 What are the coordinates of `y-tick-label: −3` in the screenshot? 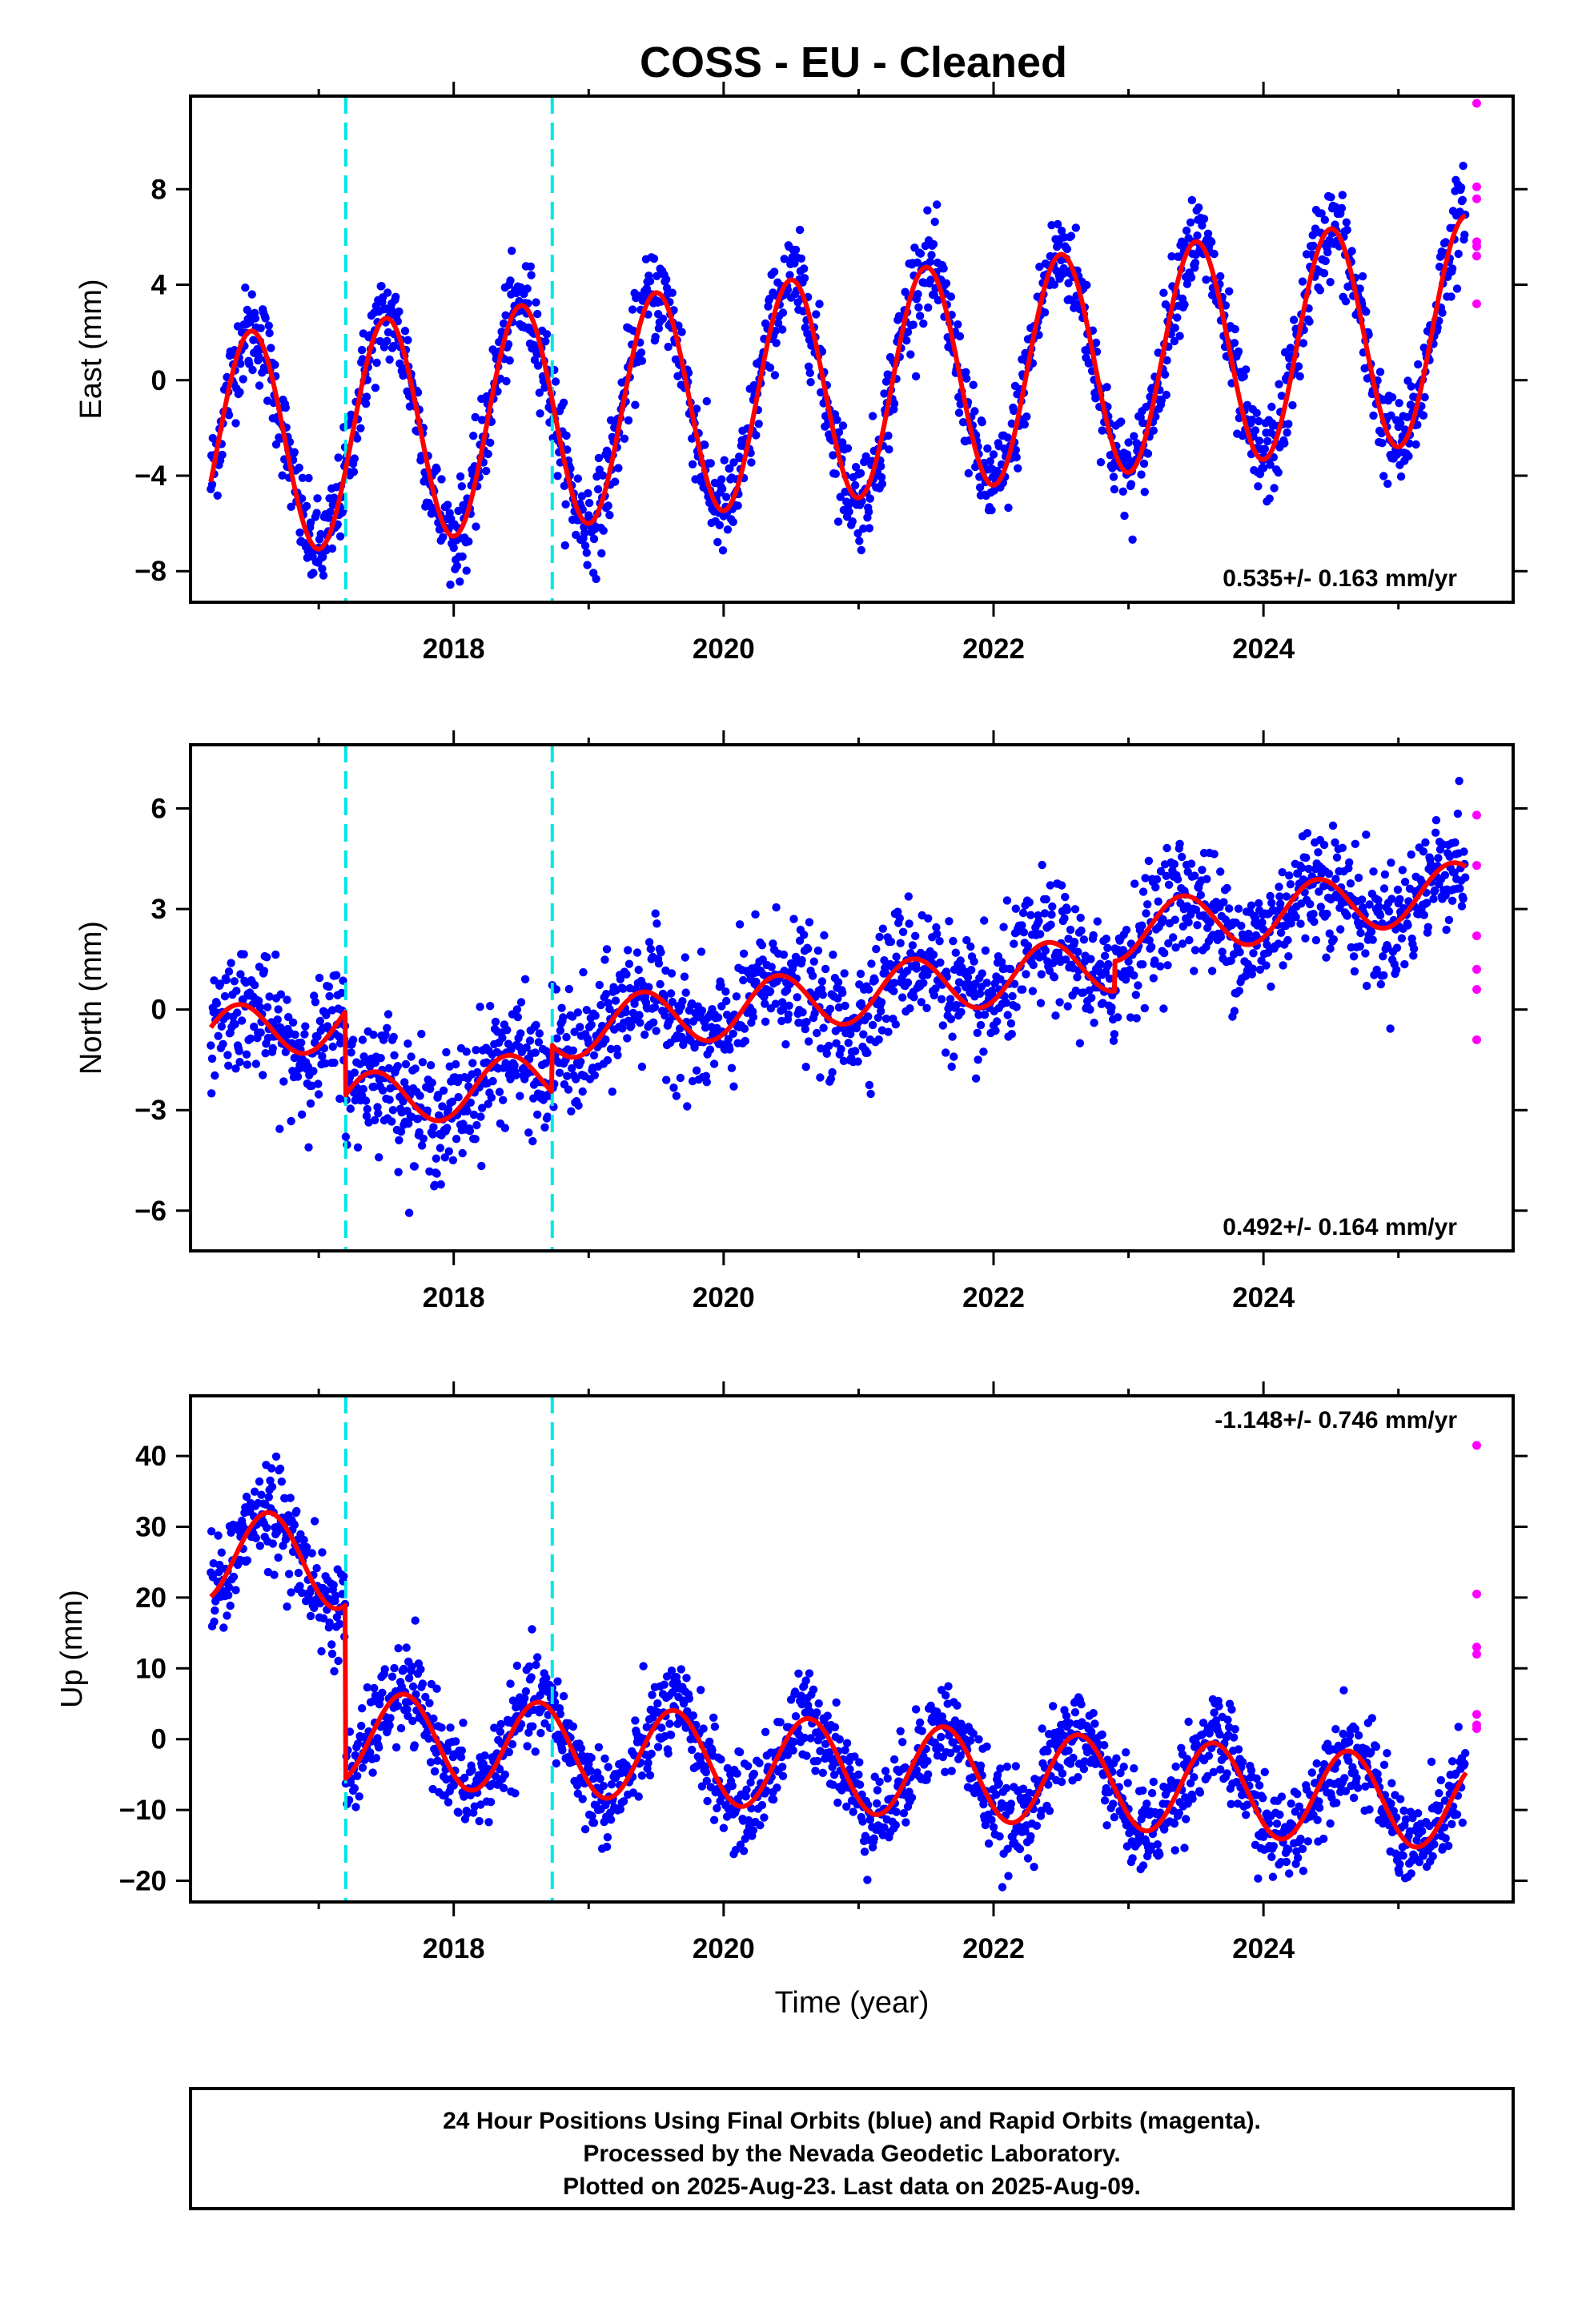 It's located at (151, 1110).